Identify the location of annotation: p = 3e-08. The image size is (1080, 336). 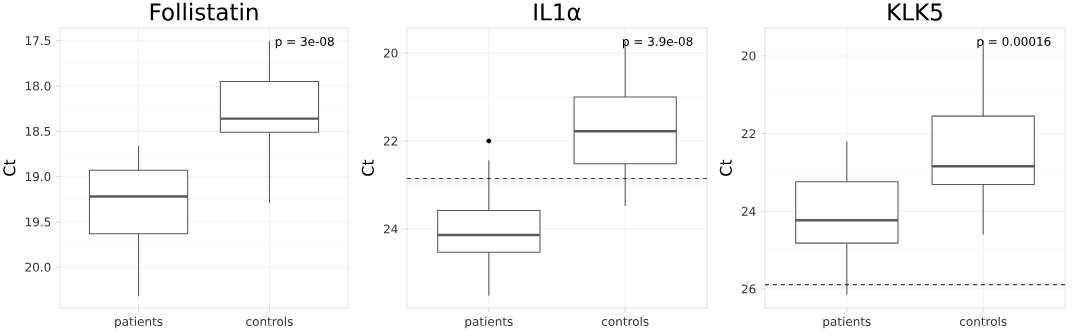
(304, 42).